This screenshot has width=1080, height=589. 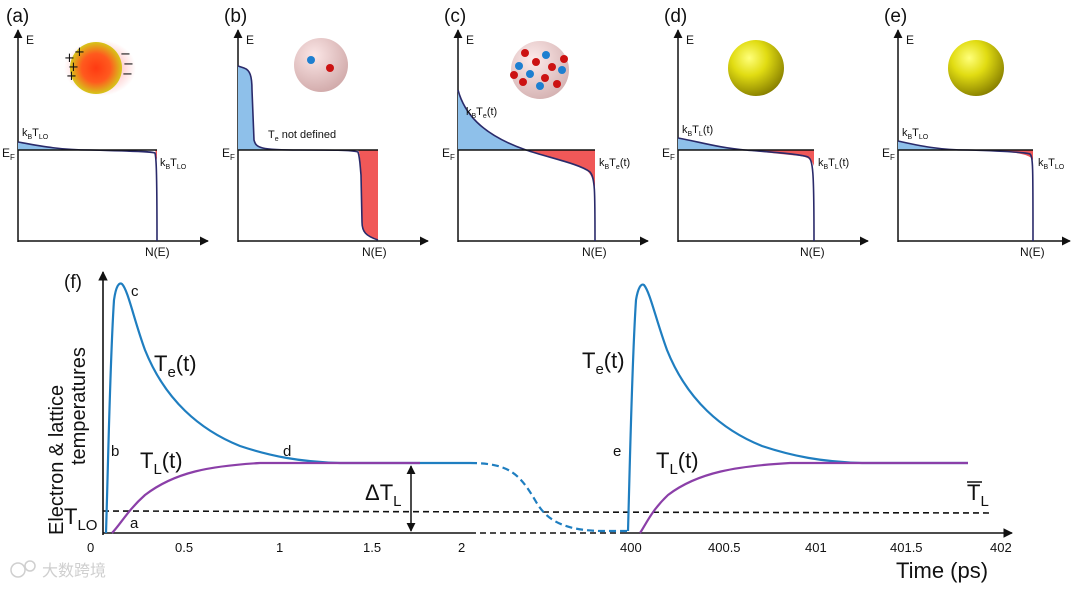 I want to click on plasmonic-nanoparticle, so click(x=96, y=68).